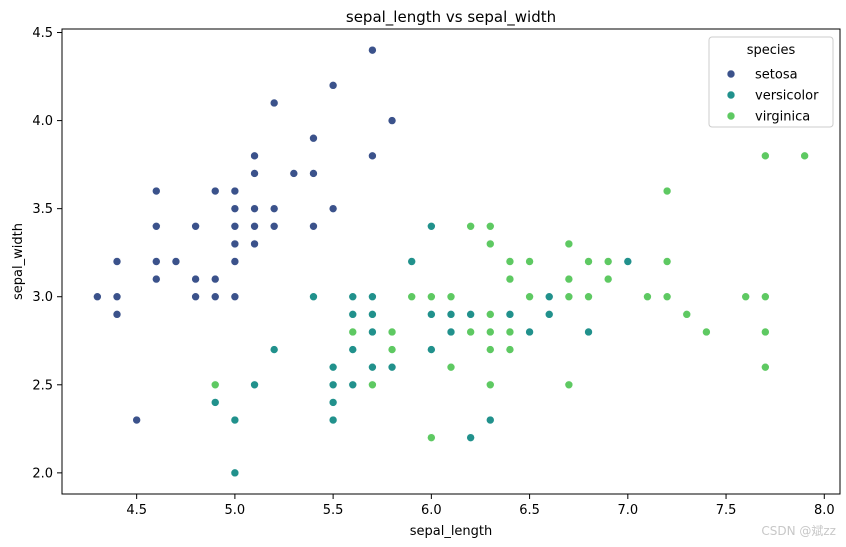 The image size is (846, 547). I want to click on legend-marker-setosa, so click(731, 74).